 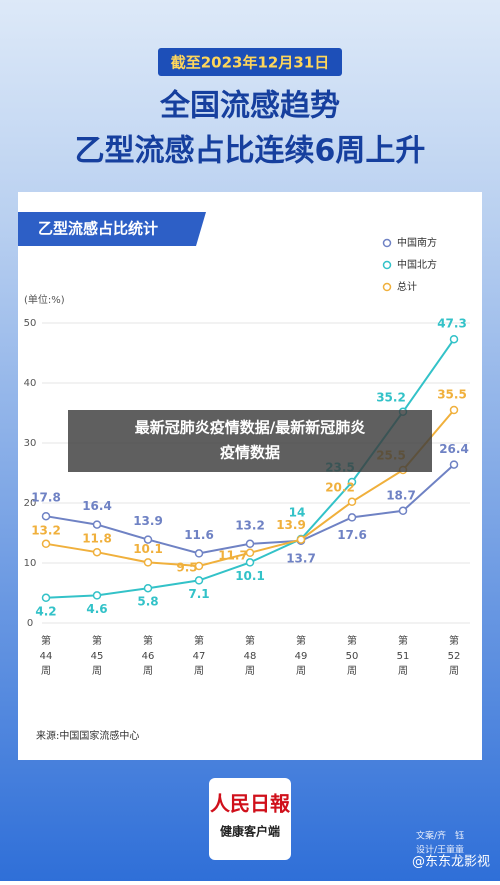 I want to click on data-label: 7.1, so click(x=198, y=594).